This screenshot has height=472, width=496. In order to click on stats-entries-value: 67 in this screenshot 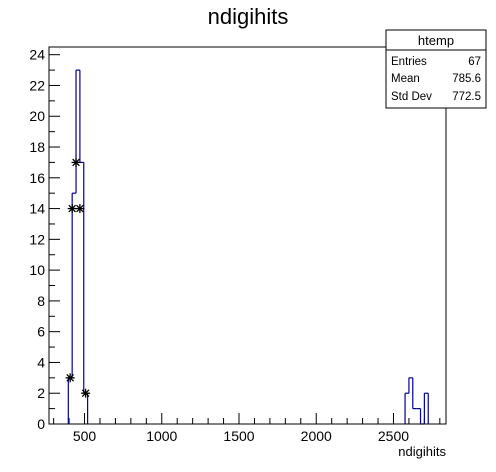, I will do `click(474, 62)`.